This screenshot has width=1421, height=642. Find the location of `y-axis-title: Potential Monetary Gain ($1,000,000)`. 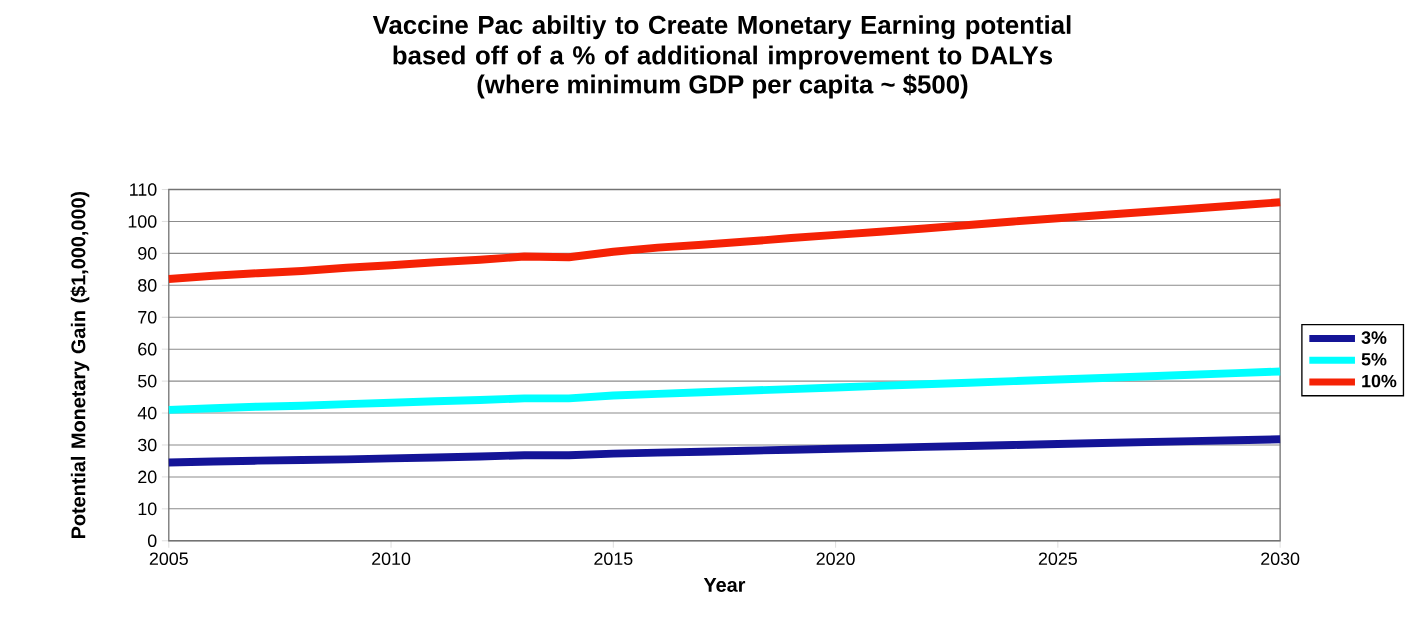

y-axis-title: Potential Monetary Gain ($1,000,000) is located at coordinates (80, 365).